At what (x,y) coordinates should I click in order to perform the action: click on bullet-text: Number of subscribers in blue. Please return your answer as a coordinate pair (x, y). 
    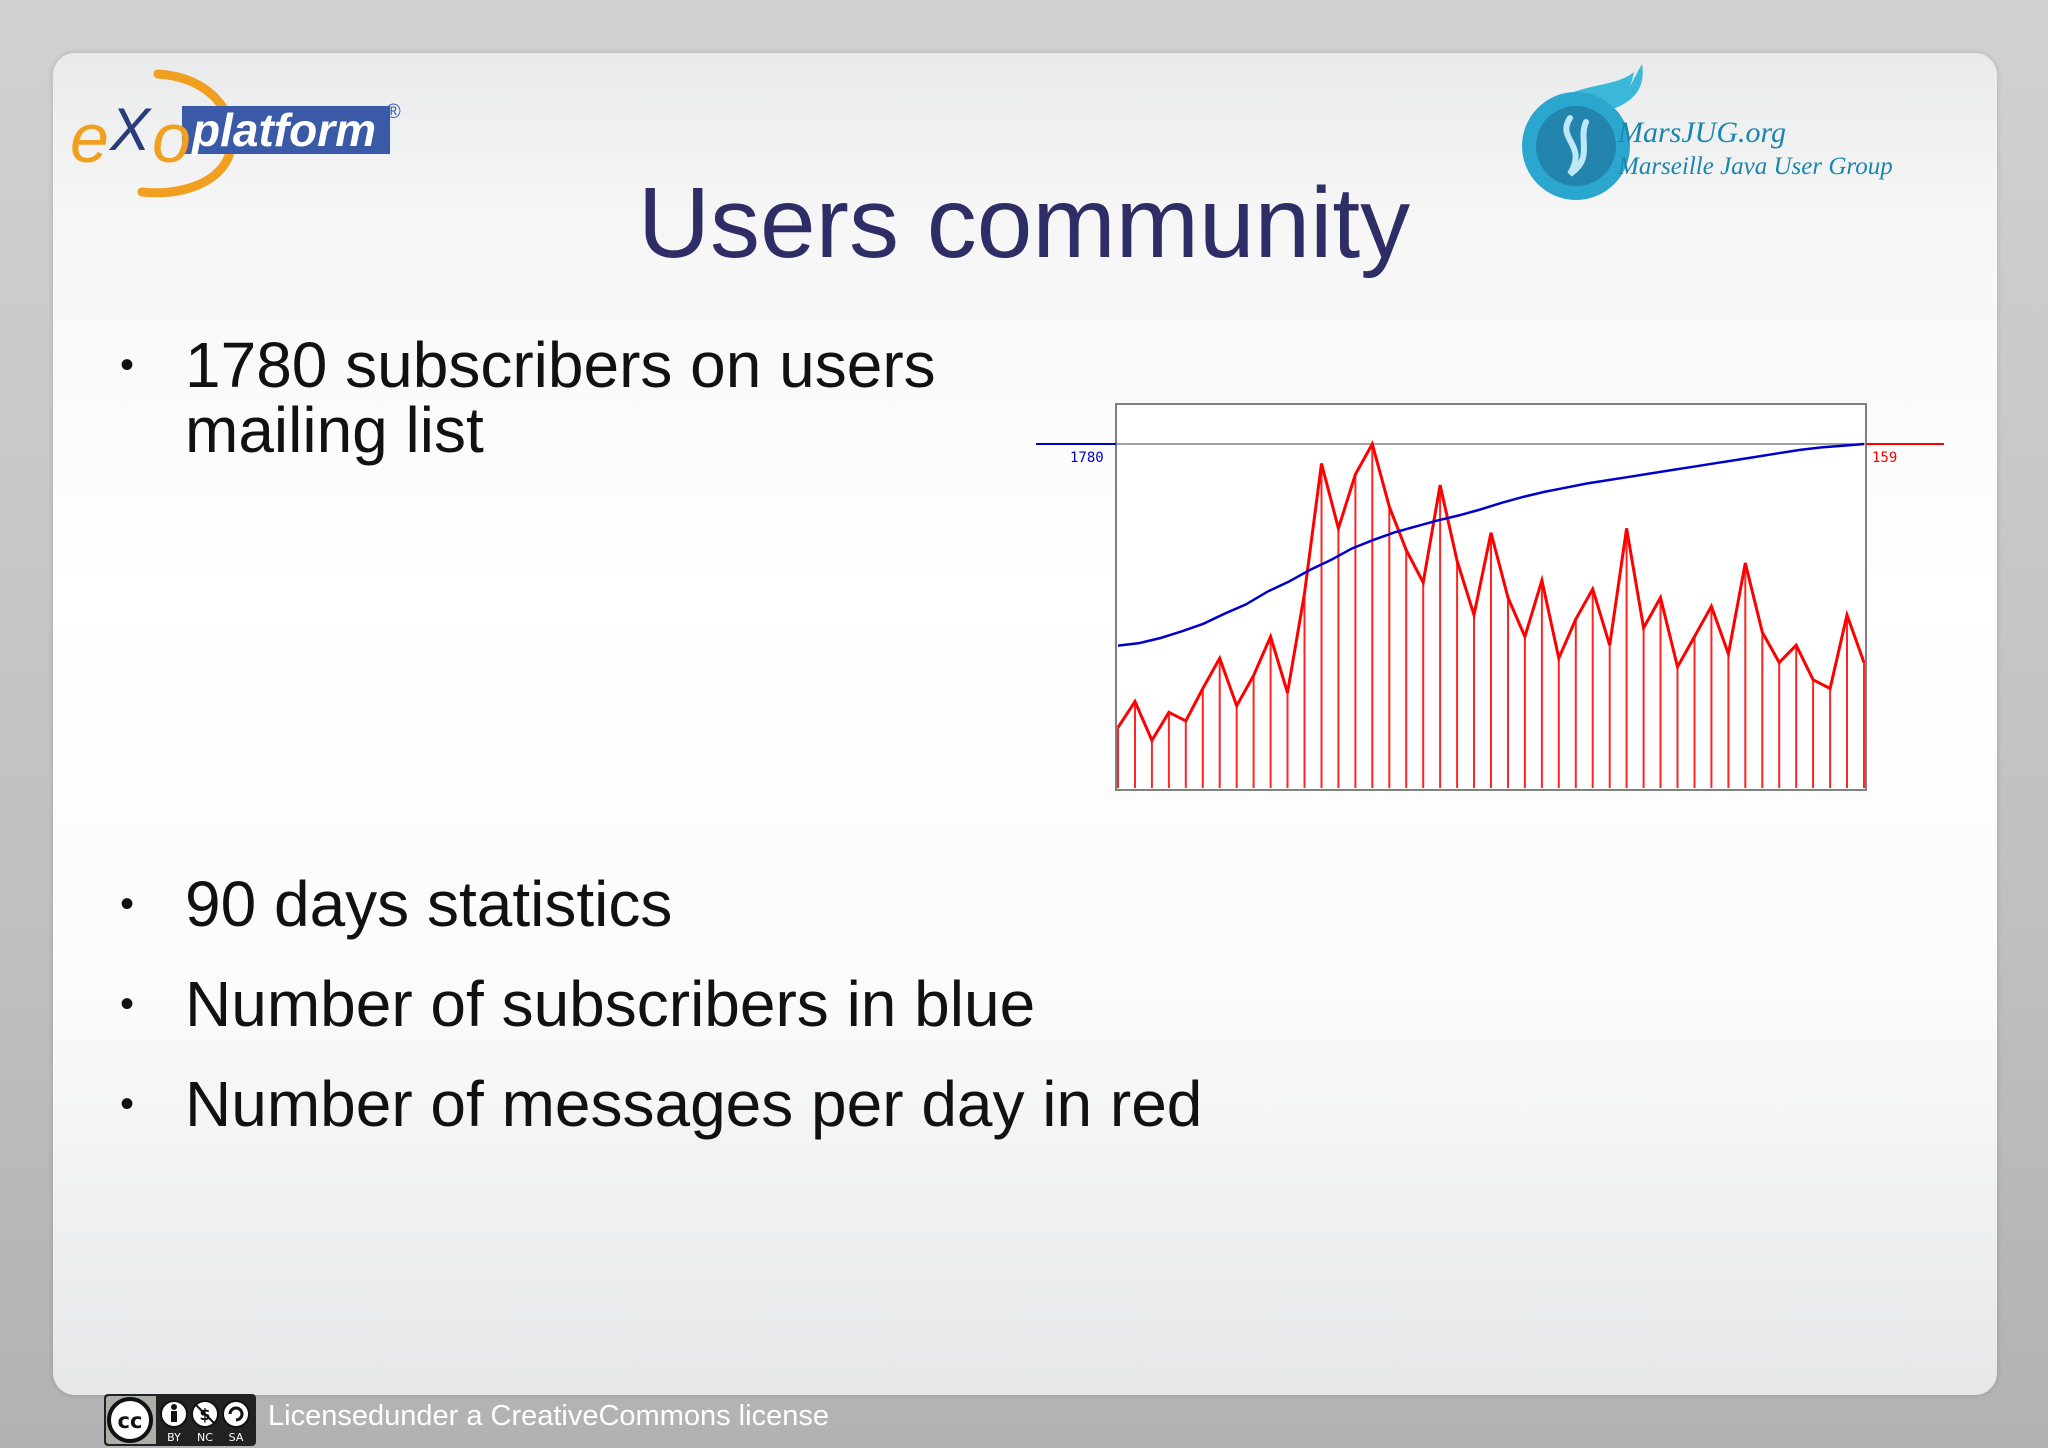
    Looking at the image, I should click on (610, 1004).